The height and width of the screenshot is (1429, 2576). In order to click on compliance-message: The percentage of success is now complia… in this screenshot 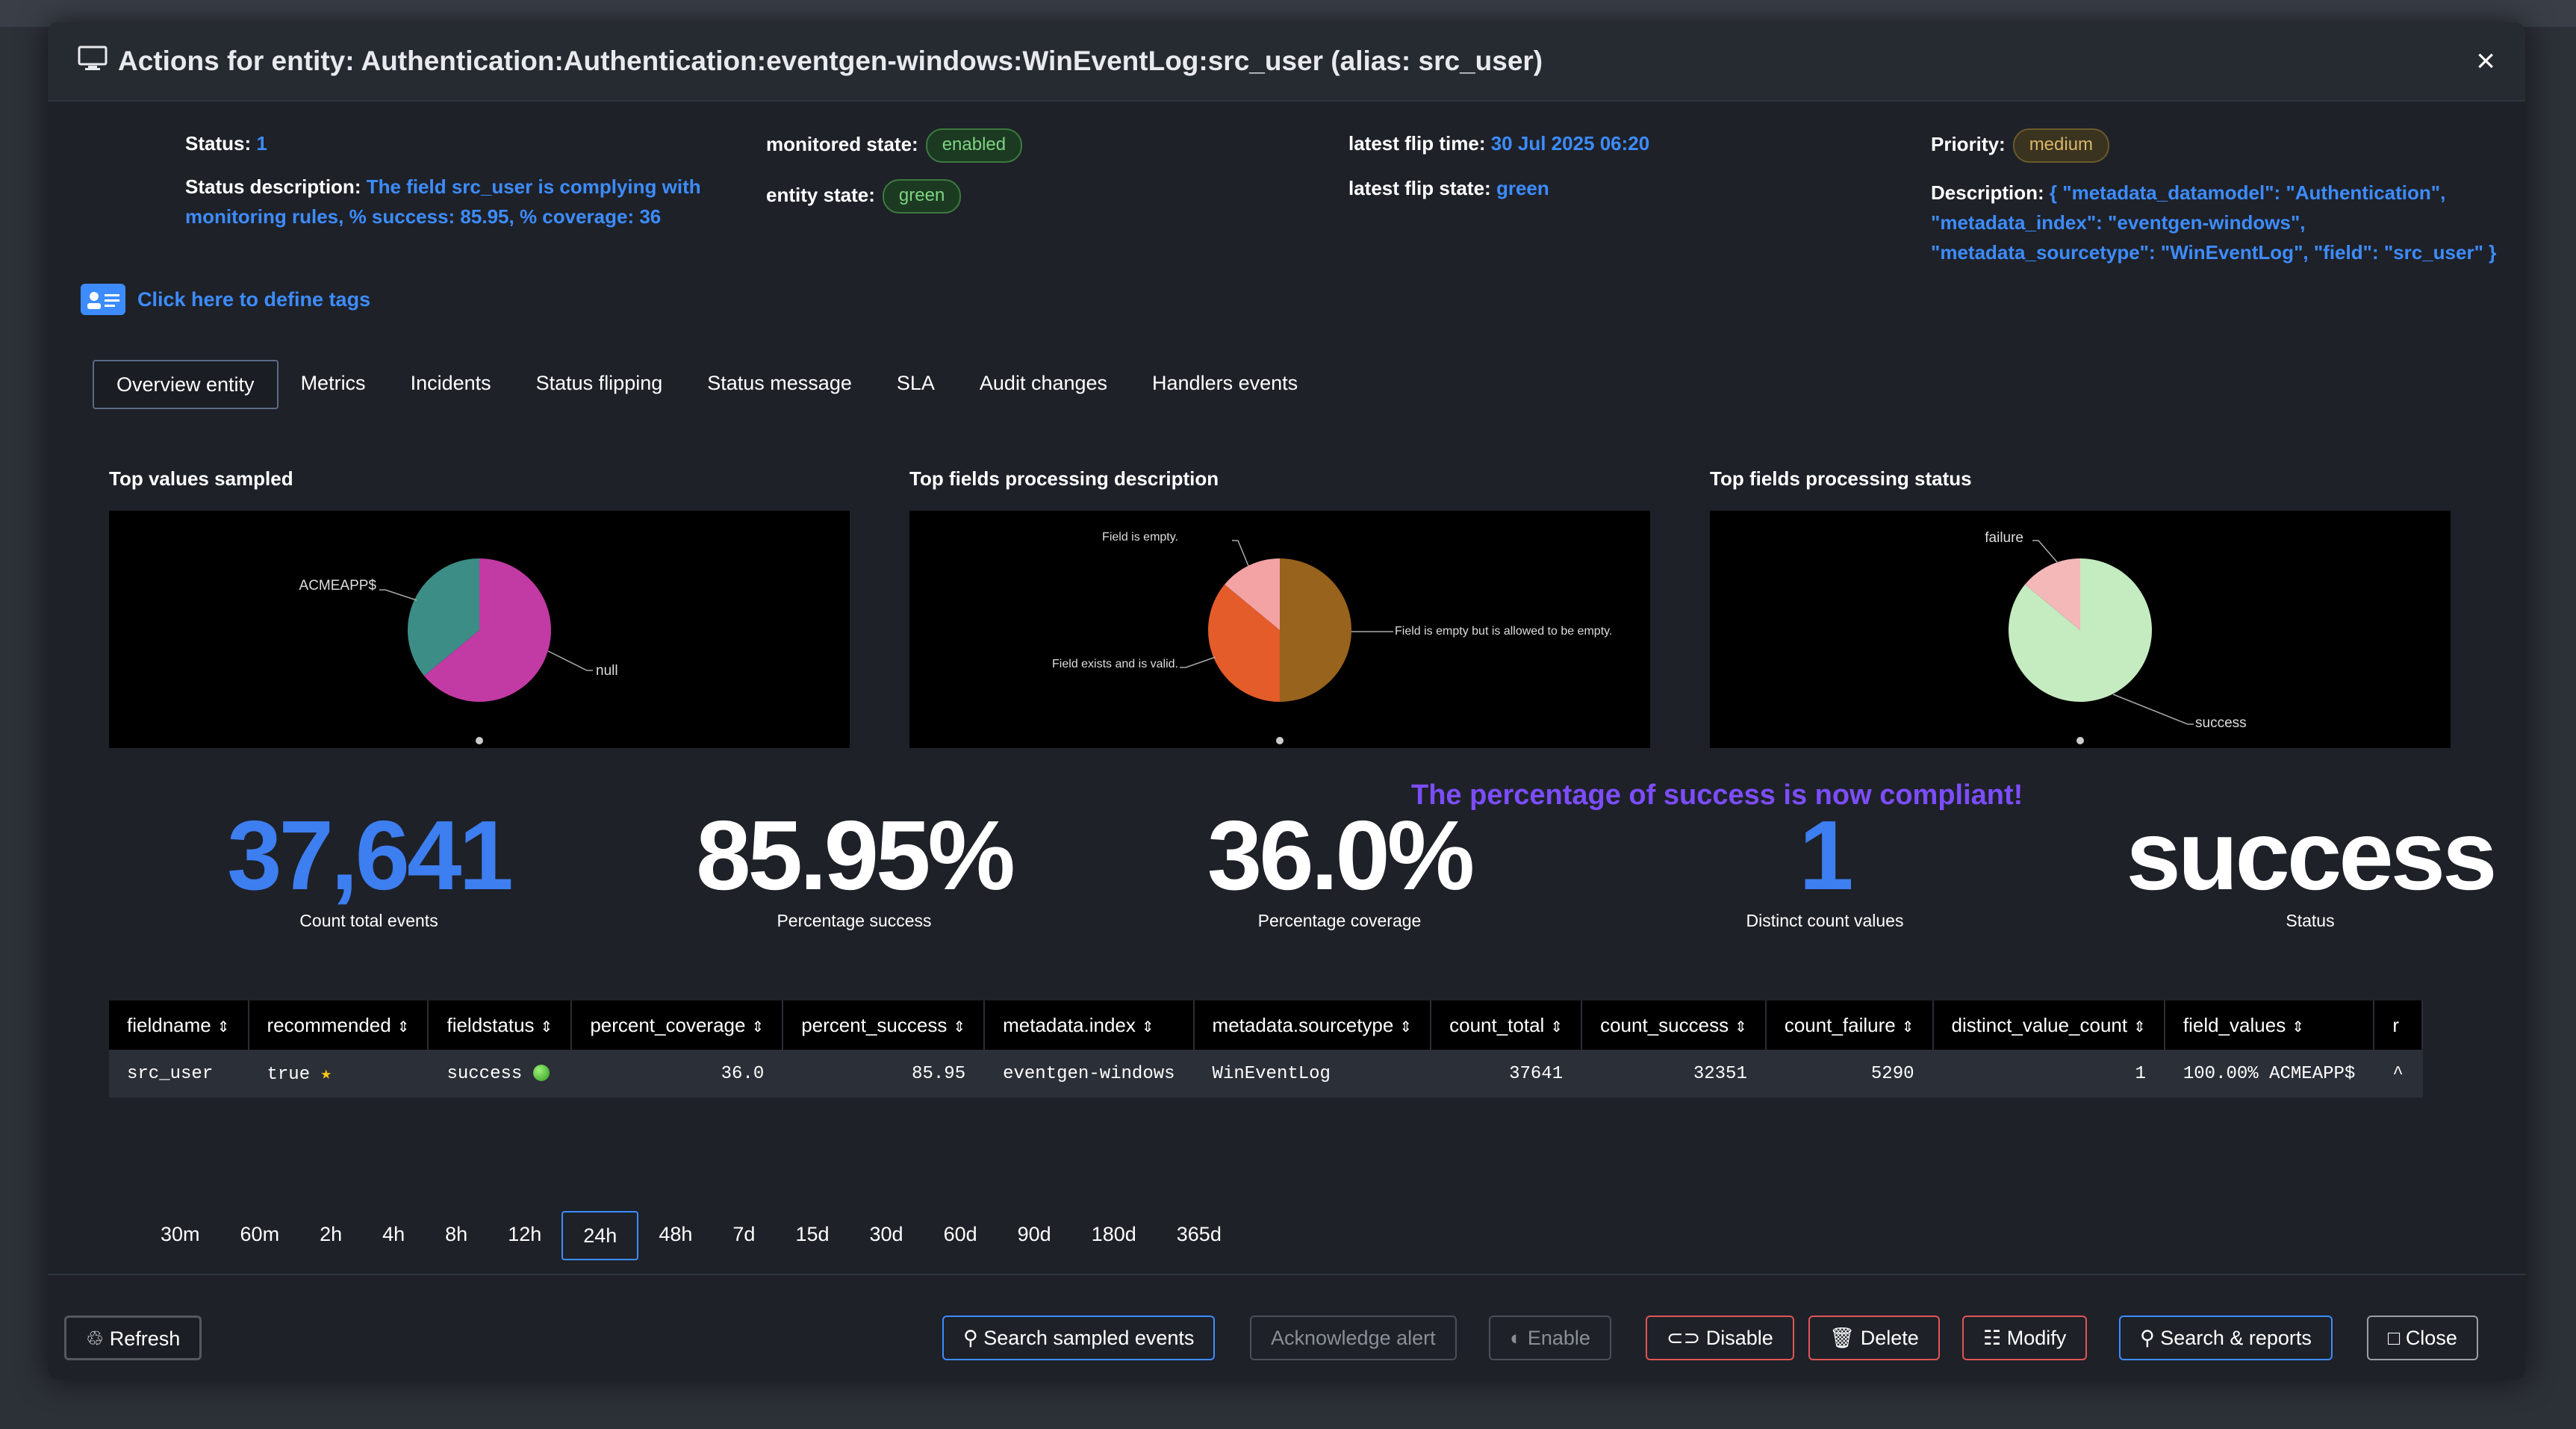, I will do `click(1717, 795)`.